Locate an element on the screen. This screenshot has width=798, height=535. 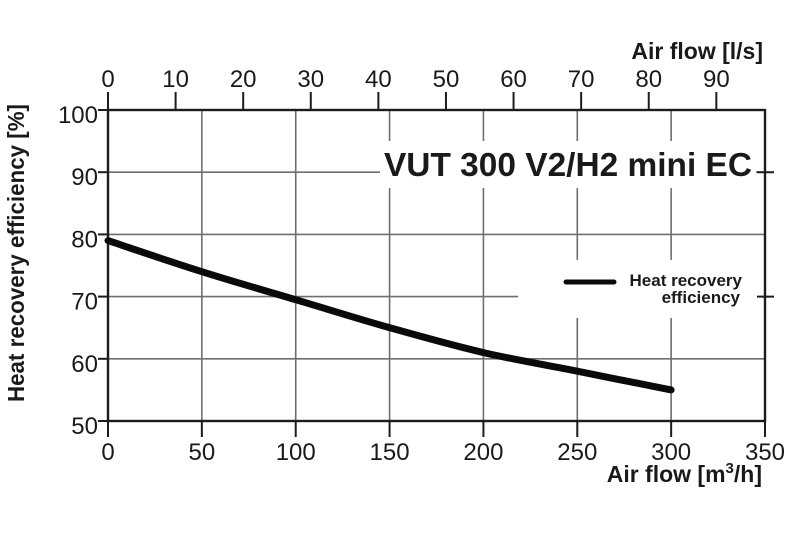
top-tick-label: 80 is located at coordinates (648, 79).